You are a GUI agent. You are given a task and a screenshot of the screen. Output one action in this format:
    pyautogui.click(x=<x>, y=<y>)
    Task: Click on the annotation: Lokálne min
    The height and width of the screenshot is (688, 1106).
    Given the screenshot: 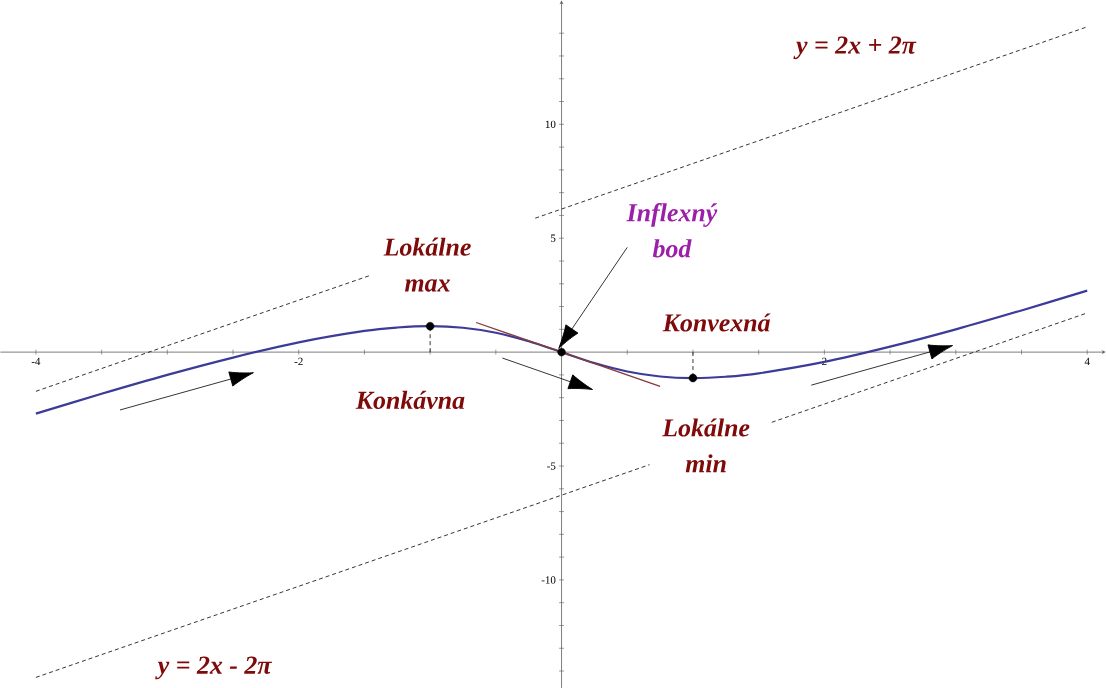 What is the action you would take?
    pyautogui.click(x=706, y=445)
    